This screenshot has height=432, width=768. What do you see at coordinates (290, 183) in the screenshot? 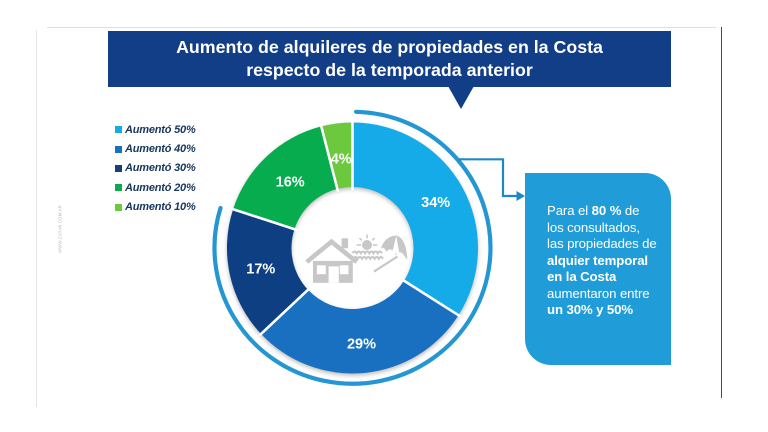
I see `svg-text: 16%` at bounding box center [290, 183].